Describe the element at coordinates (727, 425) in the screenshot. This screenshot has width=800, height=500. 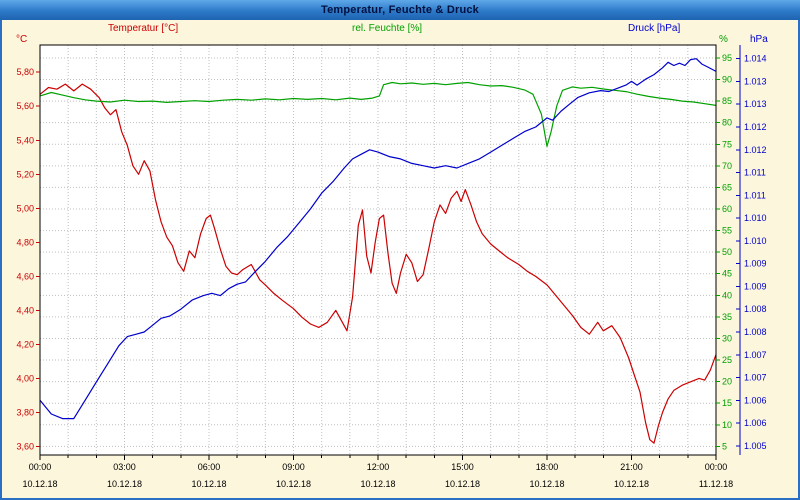
I see `humidity-tick-label: 10` at that location.